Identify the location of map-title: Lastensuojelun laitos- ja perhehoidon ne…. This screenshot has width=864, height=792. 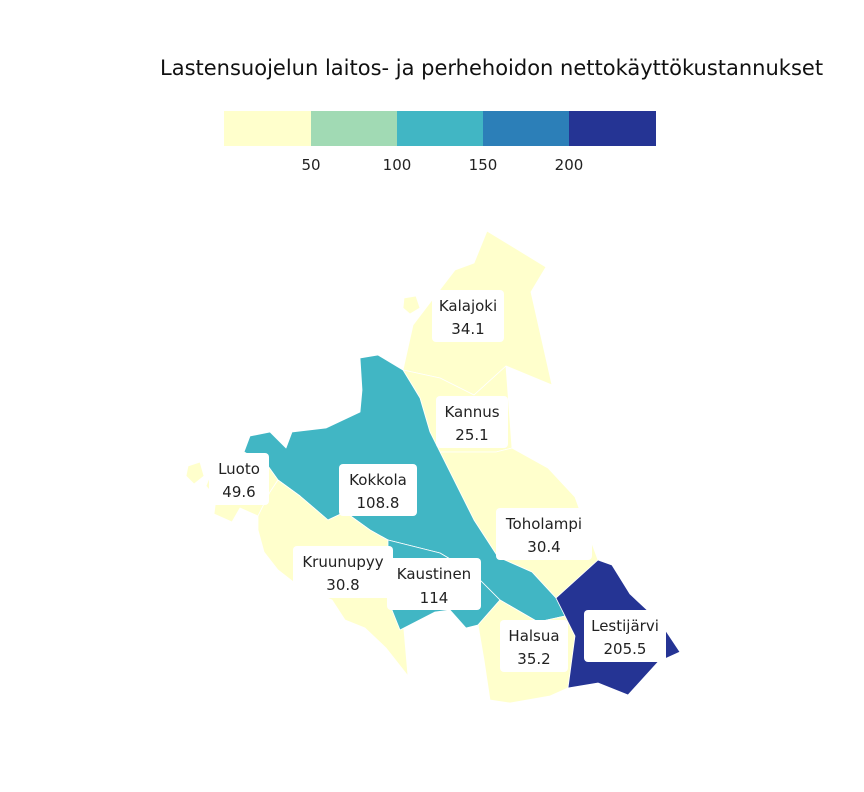
(492, 68).